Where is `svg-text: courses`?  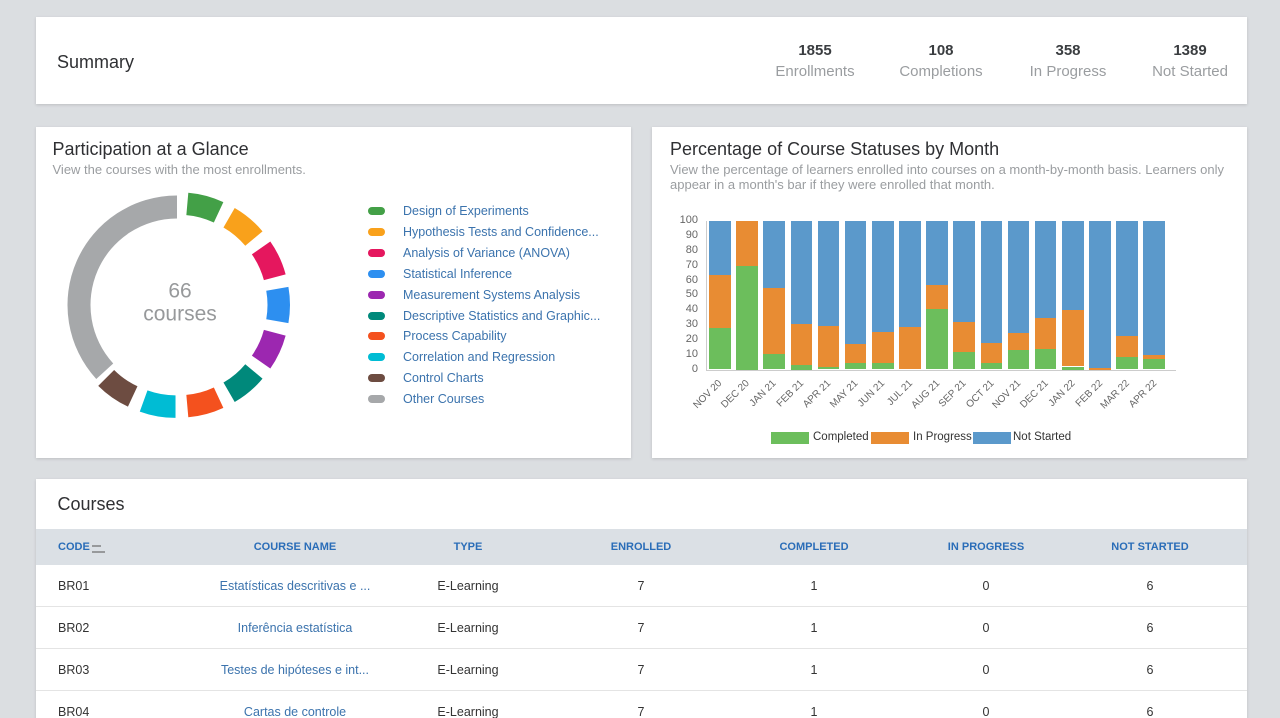
svg-text: courses is located at coordinates (180, 314).